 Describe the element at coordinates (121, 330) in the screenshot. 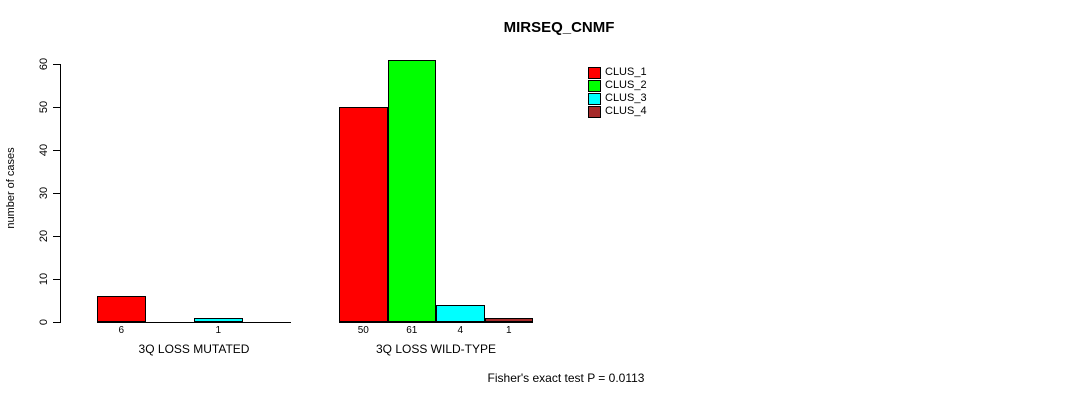

I see `bar-value-label: 6` at that location.